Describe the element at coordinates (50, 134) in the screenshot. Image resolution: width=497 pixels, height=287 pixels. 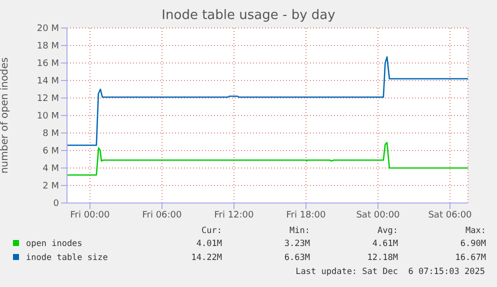
I see `y-tick-label: 8 M` at that location.